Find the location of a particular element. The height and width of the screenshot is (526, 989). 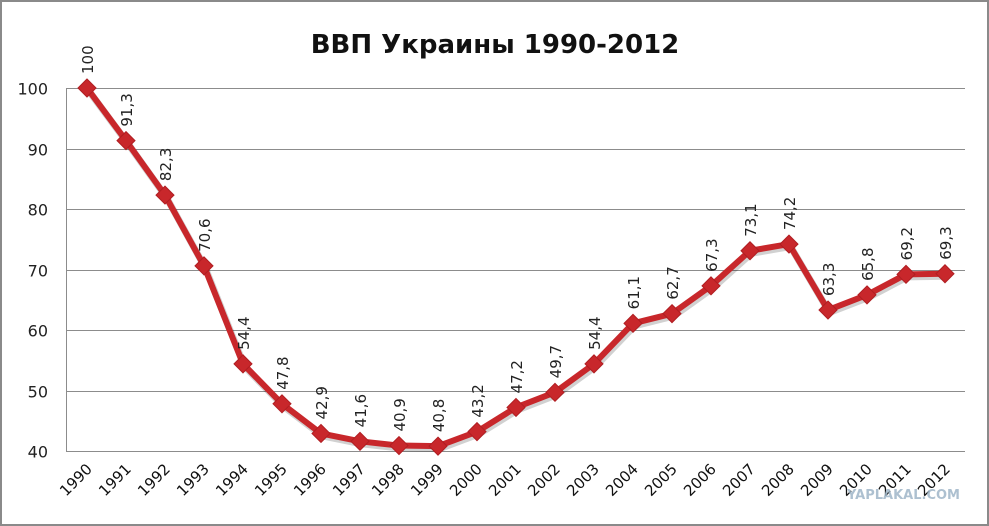

y-tick-label: 80 is located at coordinates (38, 210).